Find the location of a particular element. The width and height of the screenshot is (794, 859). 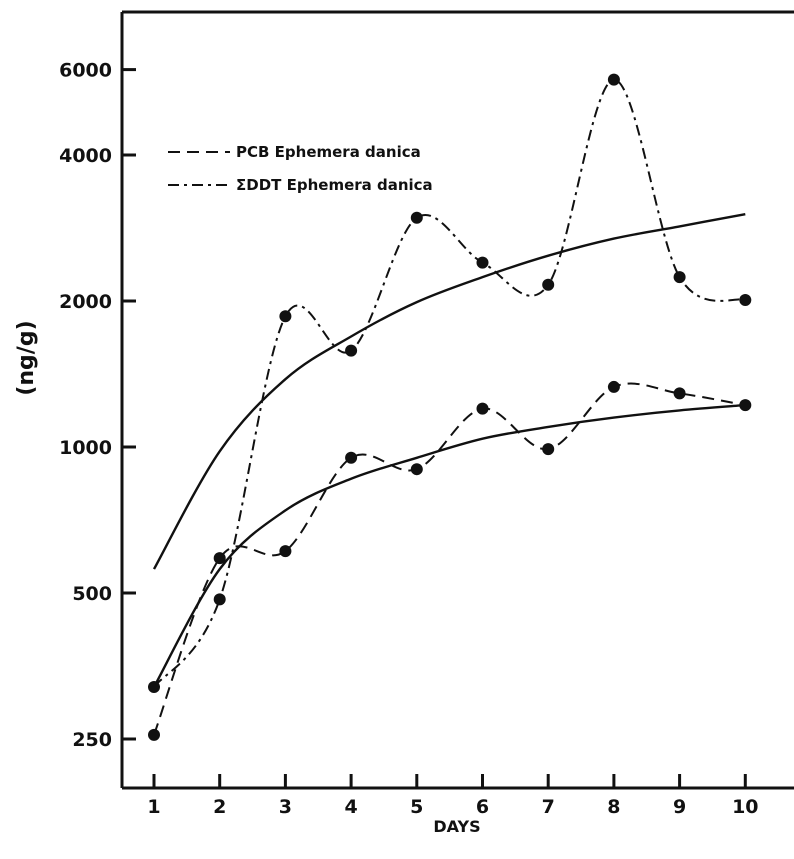

y-tick-label: 6000 is located at coordinates (85, 71).